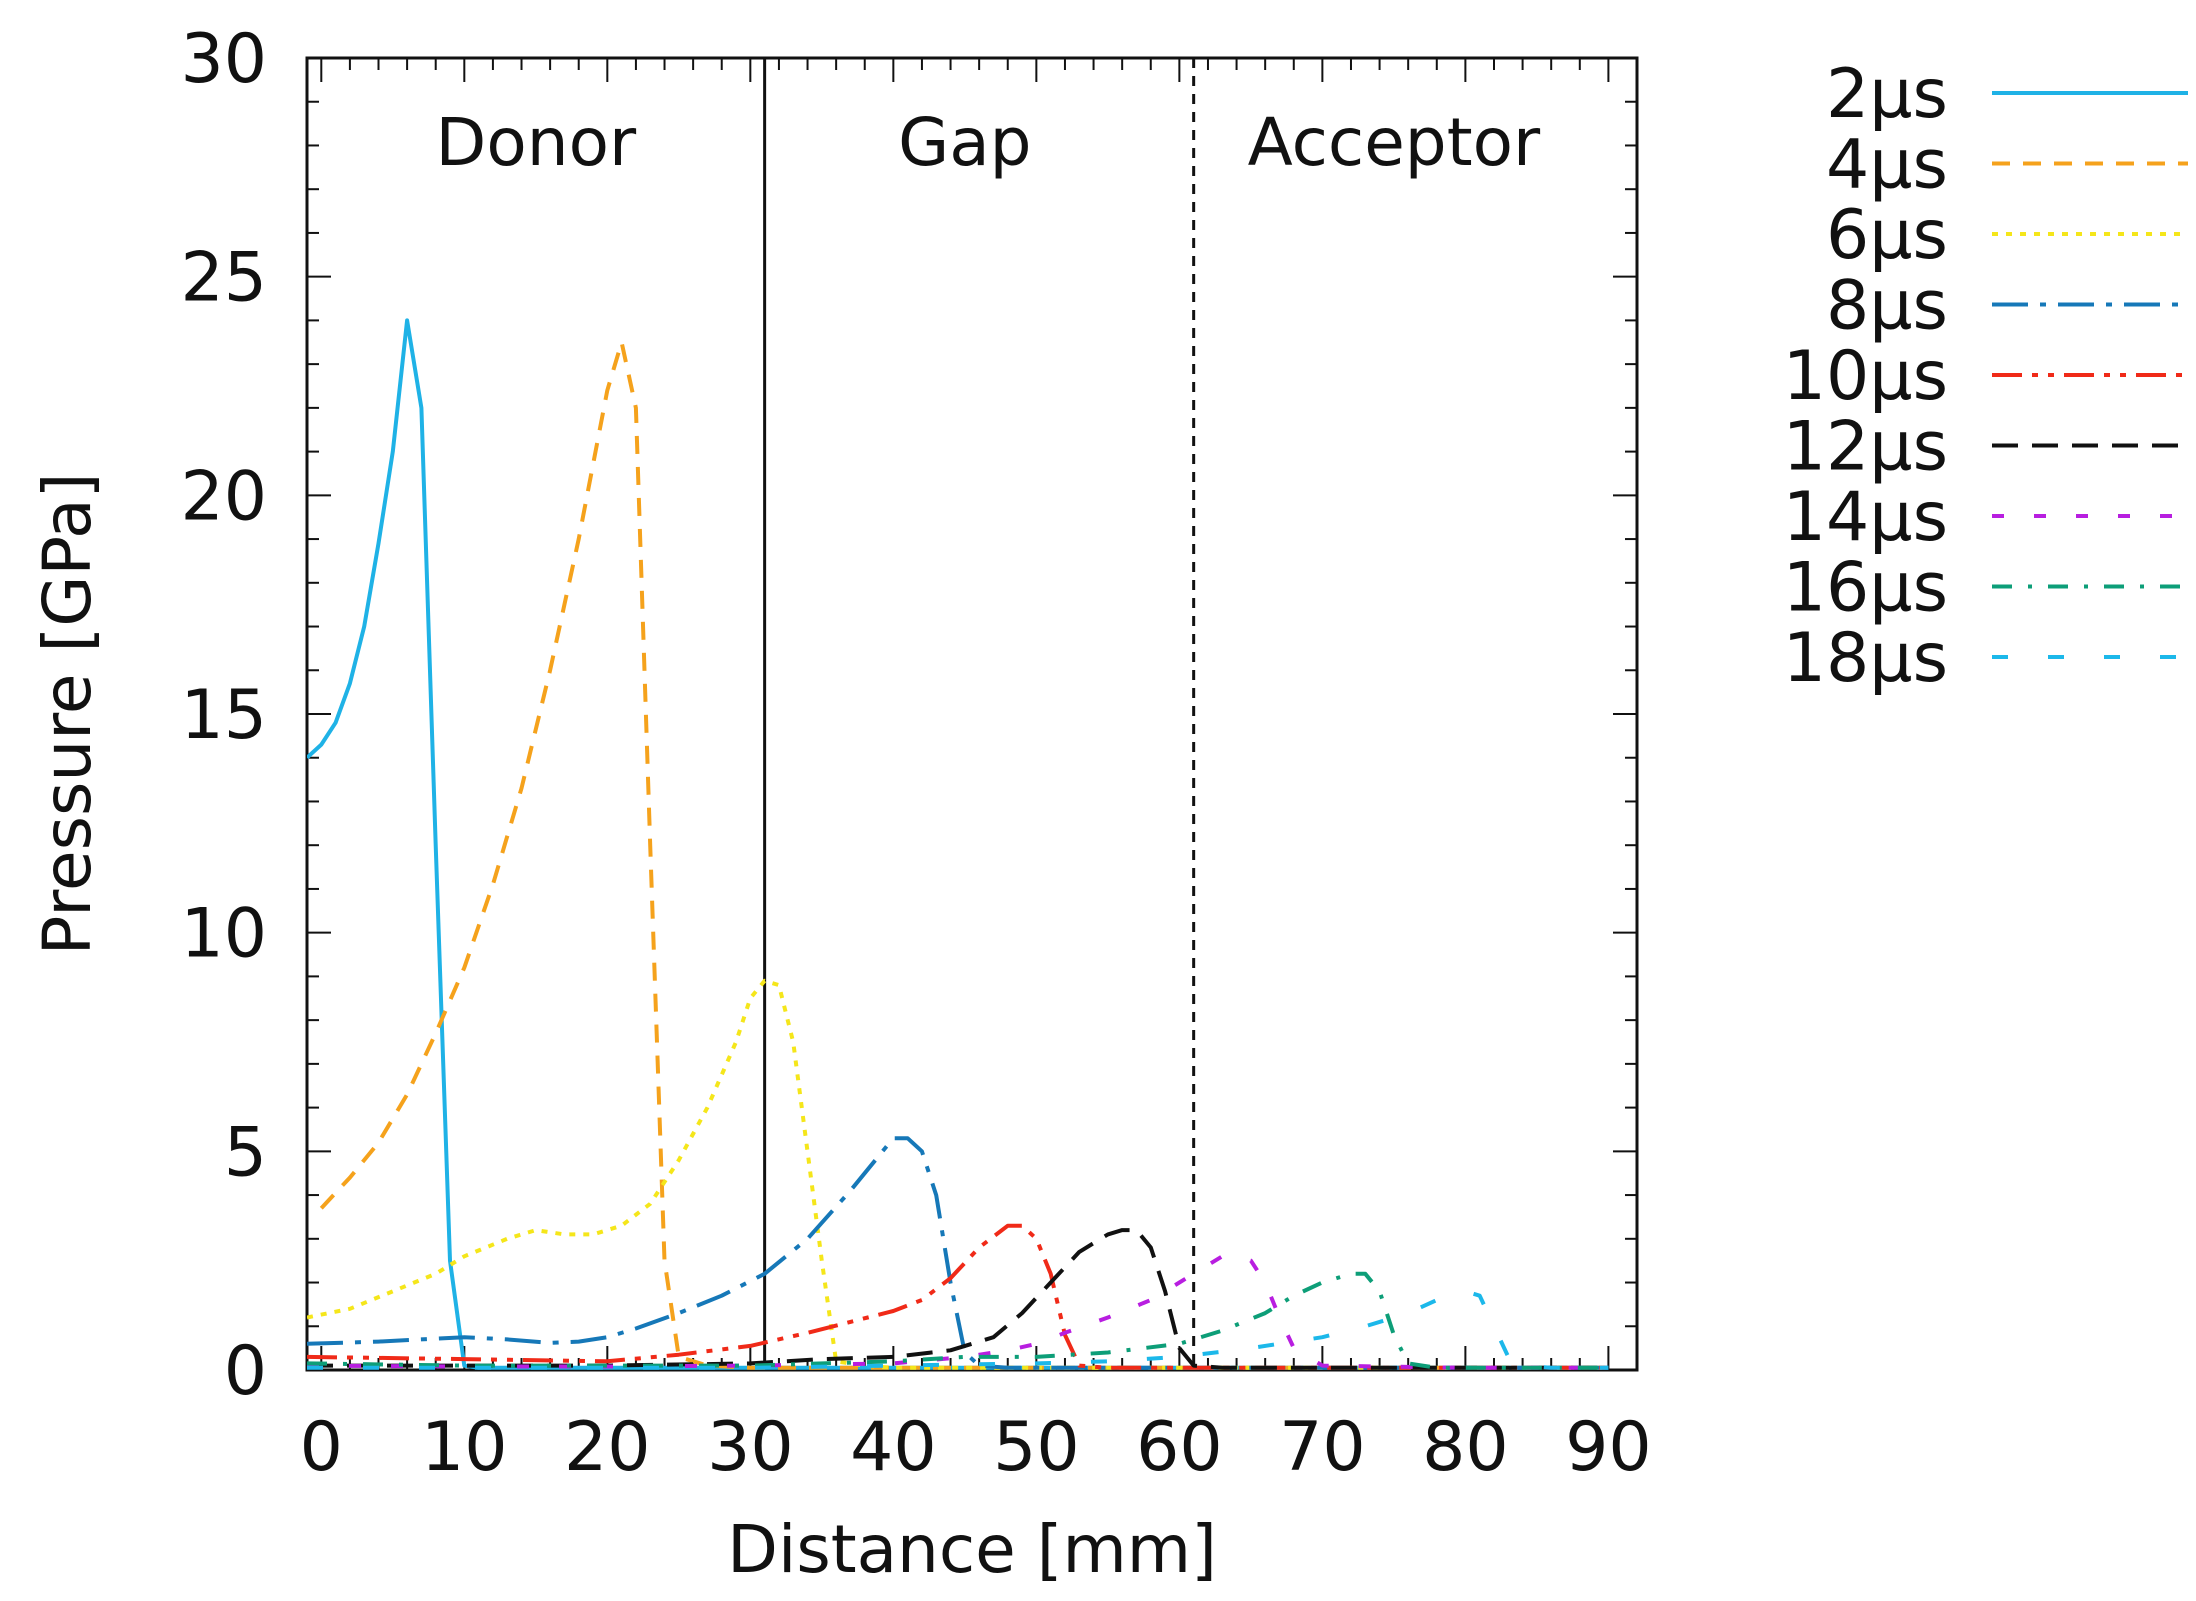 This screenshot has height=1601, width=2196. Describe the element at coordinates (1179, 1447) in the screenshot. I see `x-tick-label: 60` at that location.